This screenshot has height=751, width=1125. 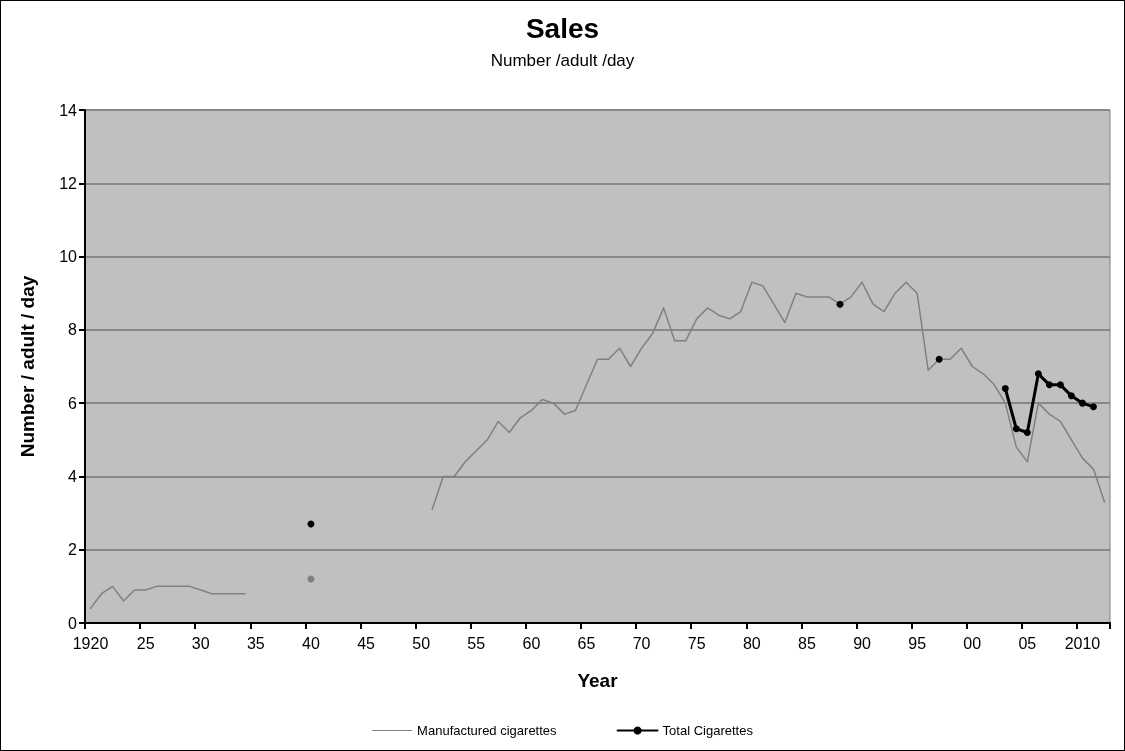 What do you see at coordinates (751, 643) in the screenshot?
I see `x-tick-label: 80` at bounding box center [751, 643].